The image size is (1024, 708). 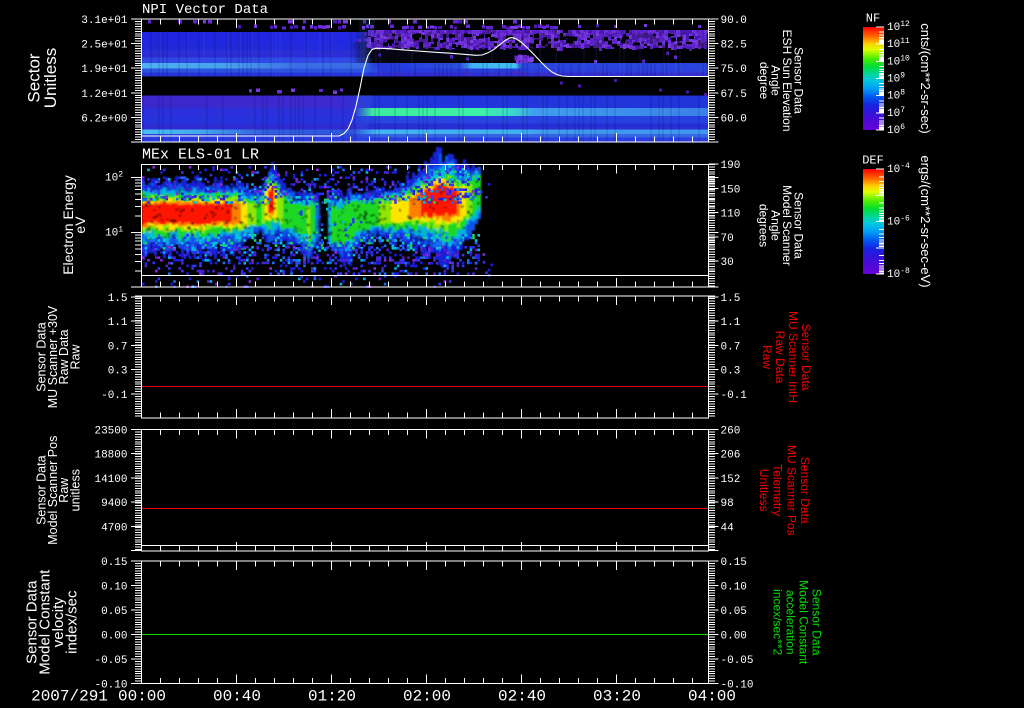 I want to click on svg-text: MU Scanner Pos, so click(x=791, y=490).